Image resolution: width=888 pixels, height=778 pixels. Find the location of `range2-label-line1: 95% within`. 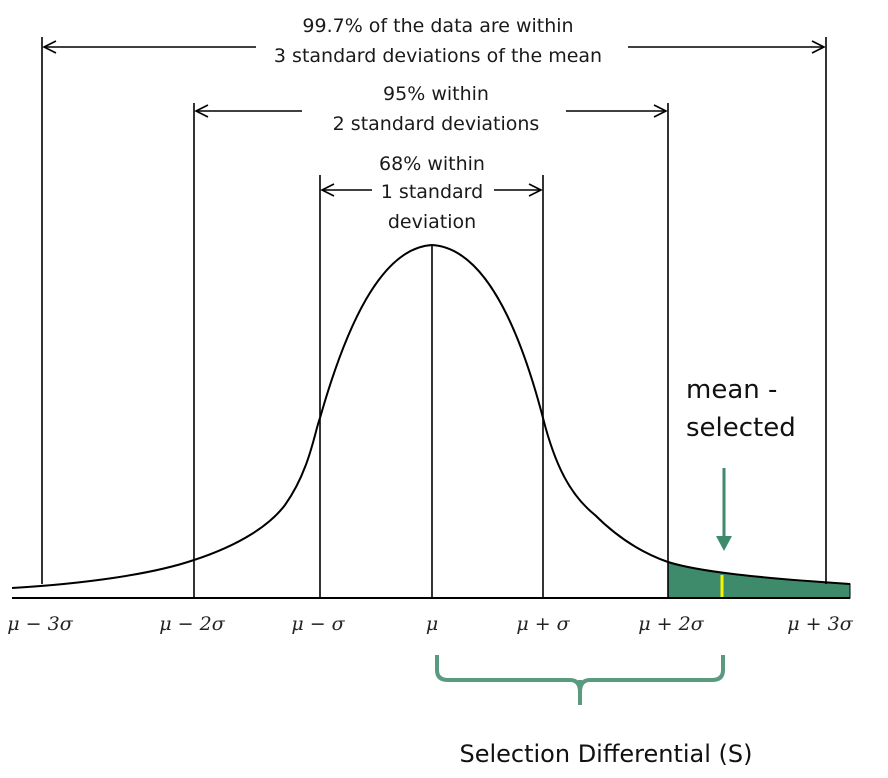

range2-label-line1: 95% within is located at coordinates (436, 94).